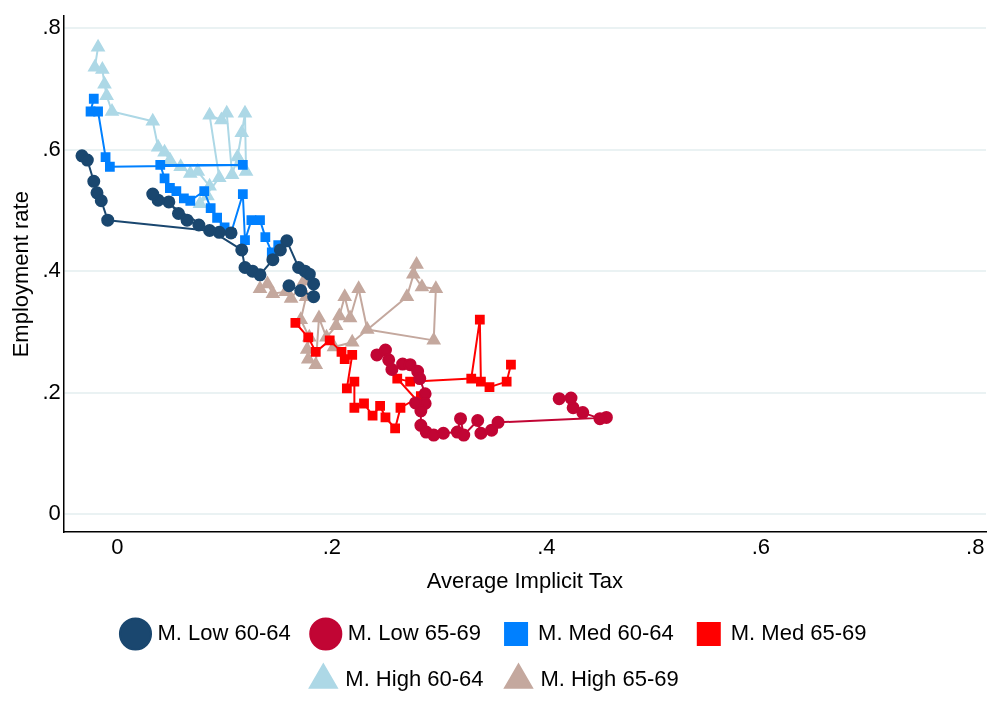 Image resolution: width=1004 pixels, height=706 pixels. Describe the element at coordinates (54, 513) in the screenshot. I see `y-tick-label: 0` at that location.